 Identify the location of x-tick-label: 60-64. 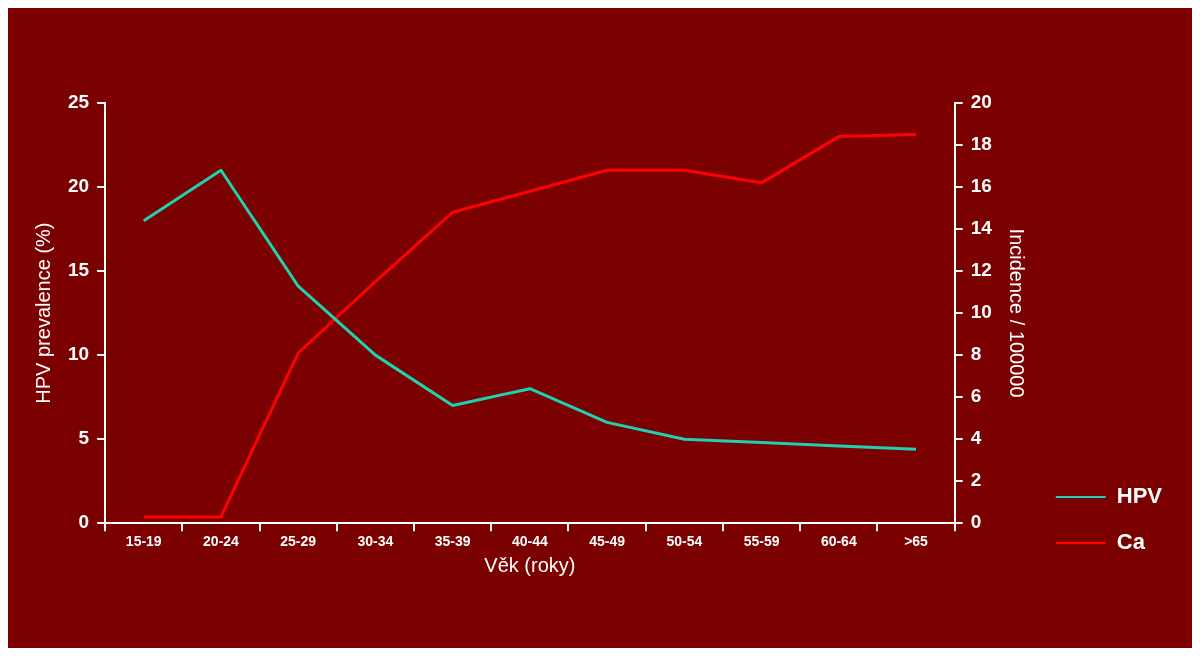
(838, 541).